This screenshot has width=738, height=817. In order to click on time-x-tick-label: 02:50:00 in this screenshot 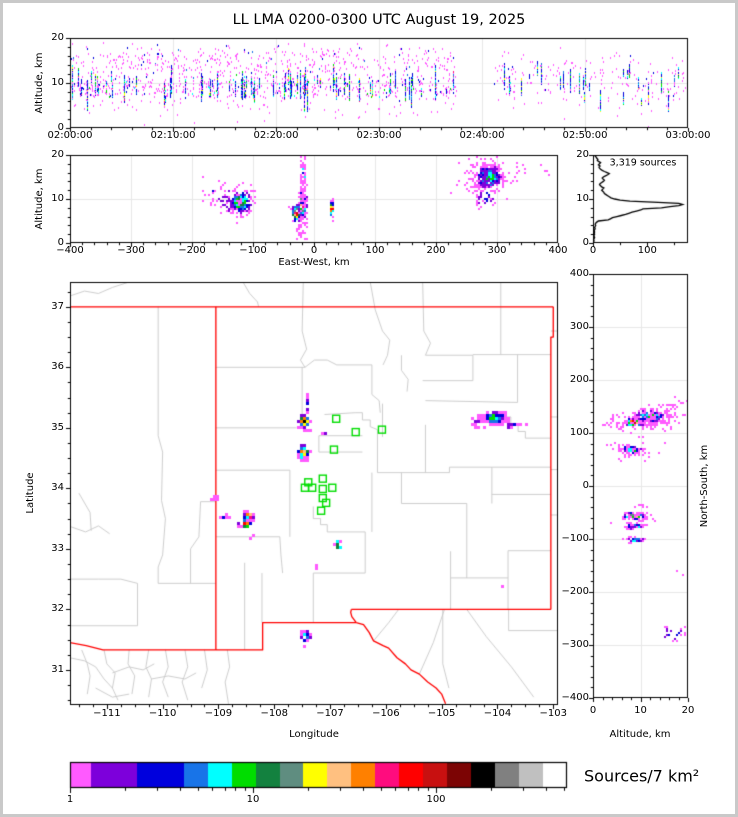, I will do `click(585, 135)`.